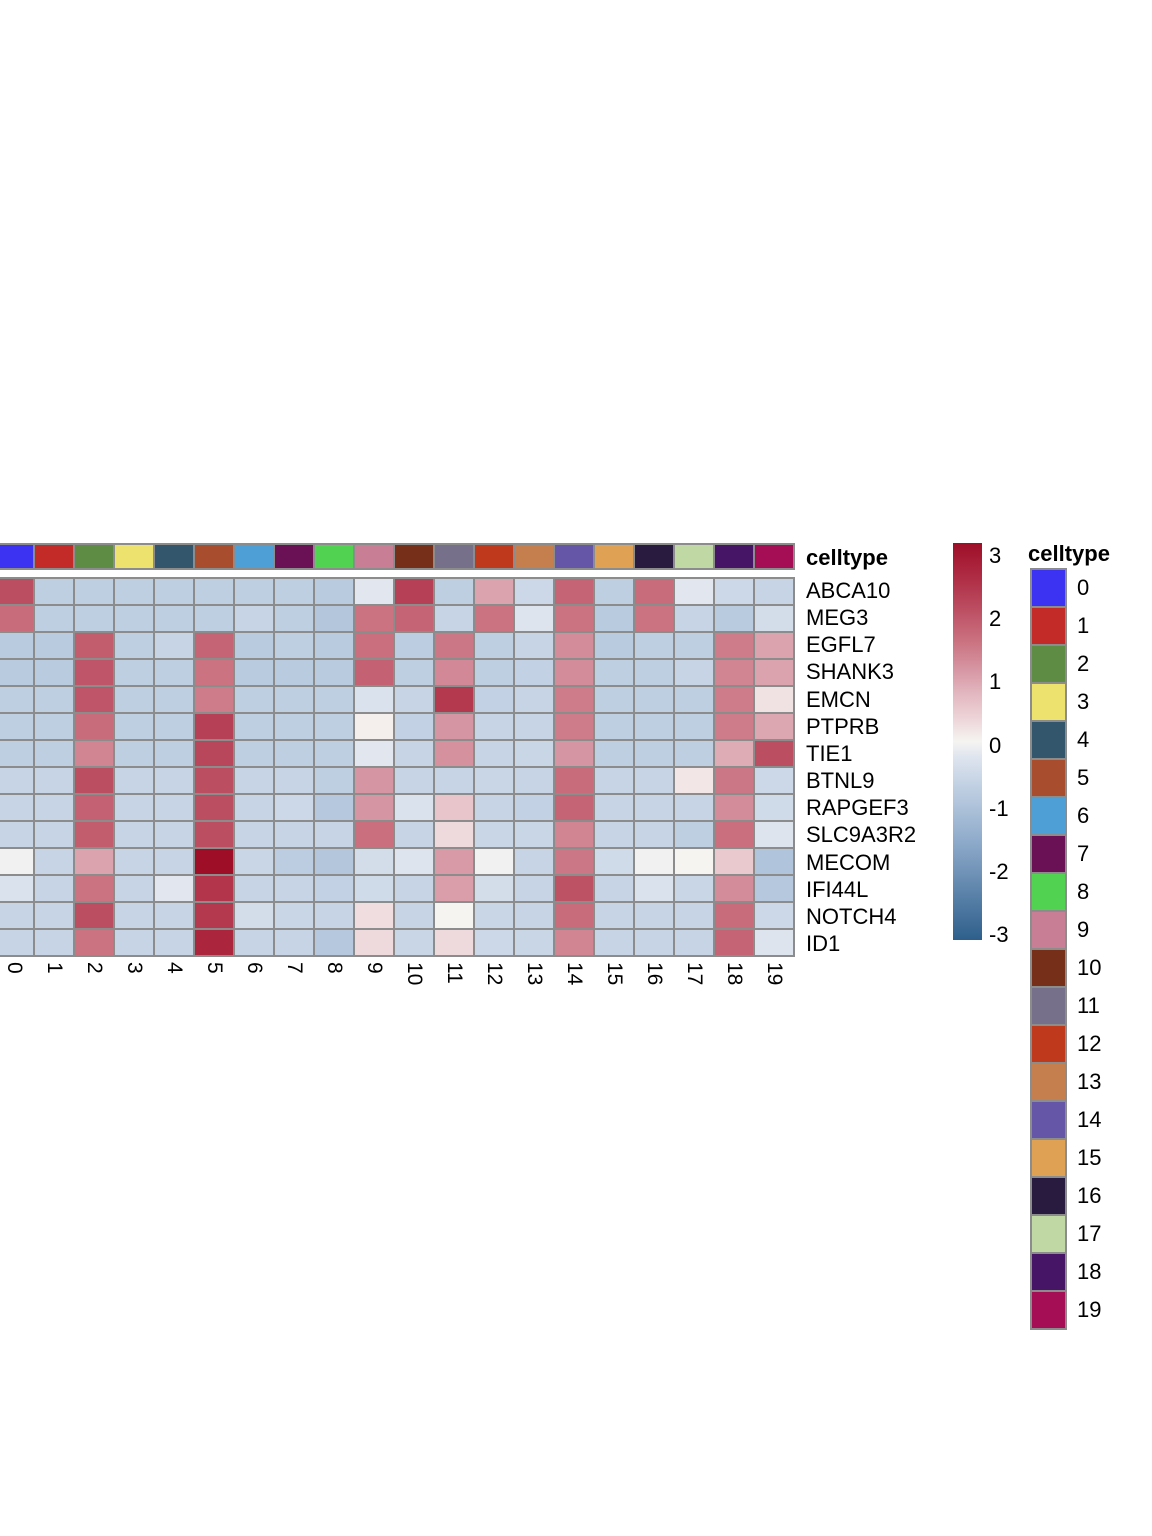  What do you see at coordinates (397, 556) in the screenshot?
I see `celltype-annotation-bar` at bounding box center [397, 556].